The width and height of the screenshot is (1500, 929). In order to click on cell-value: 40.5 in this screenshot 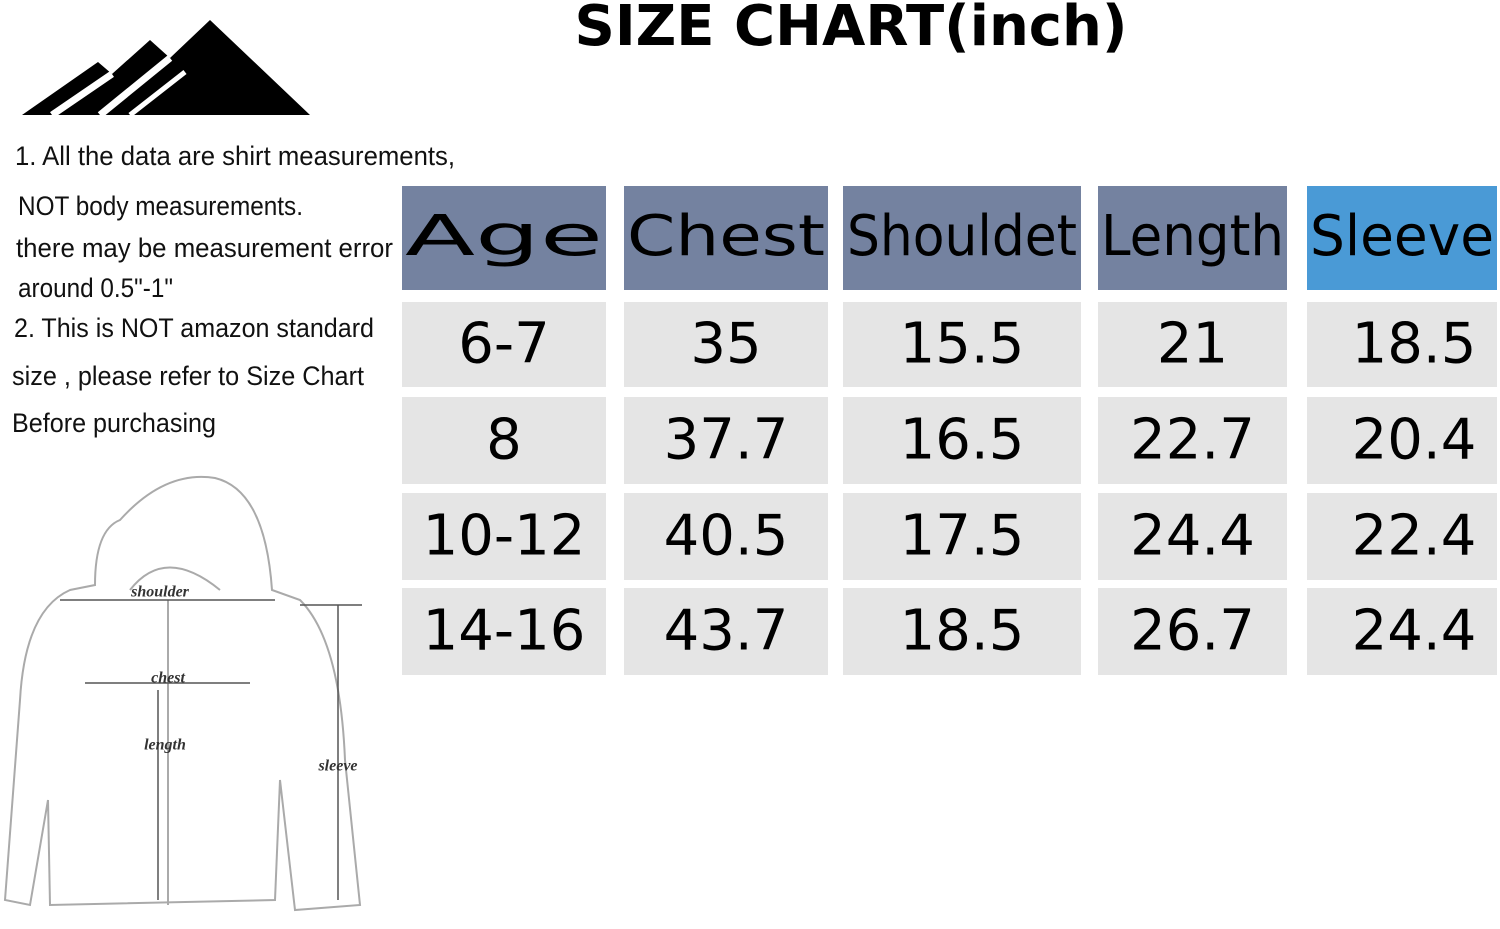, I will do `click(726, 536)`.